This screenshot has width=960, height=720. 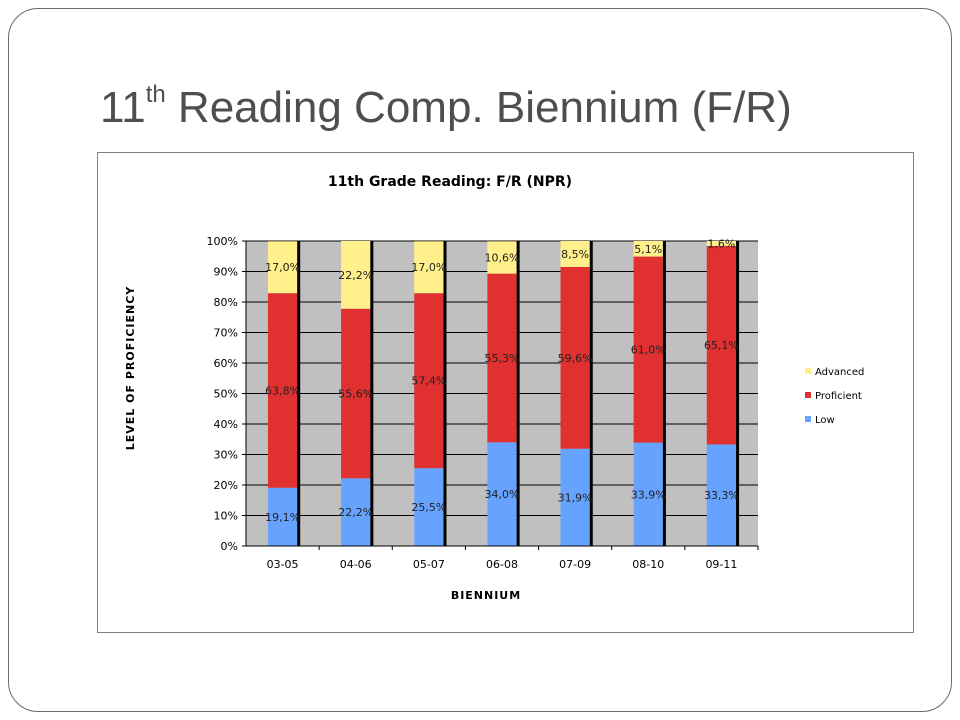 I want to click on data-label: 25,5%, so click(x=428, y=507).